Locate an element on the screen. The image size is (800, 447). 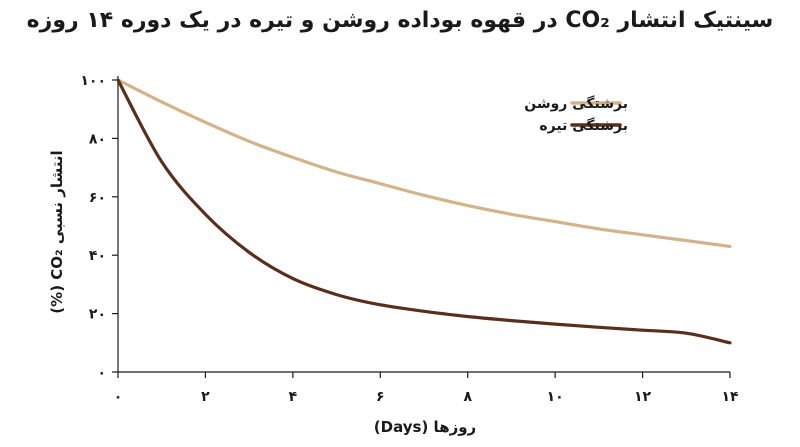
x-tick-label: ۱۰ is located at coordinates (555, 397).